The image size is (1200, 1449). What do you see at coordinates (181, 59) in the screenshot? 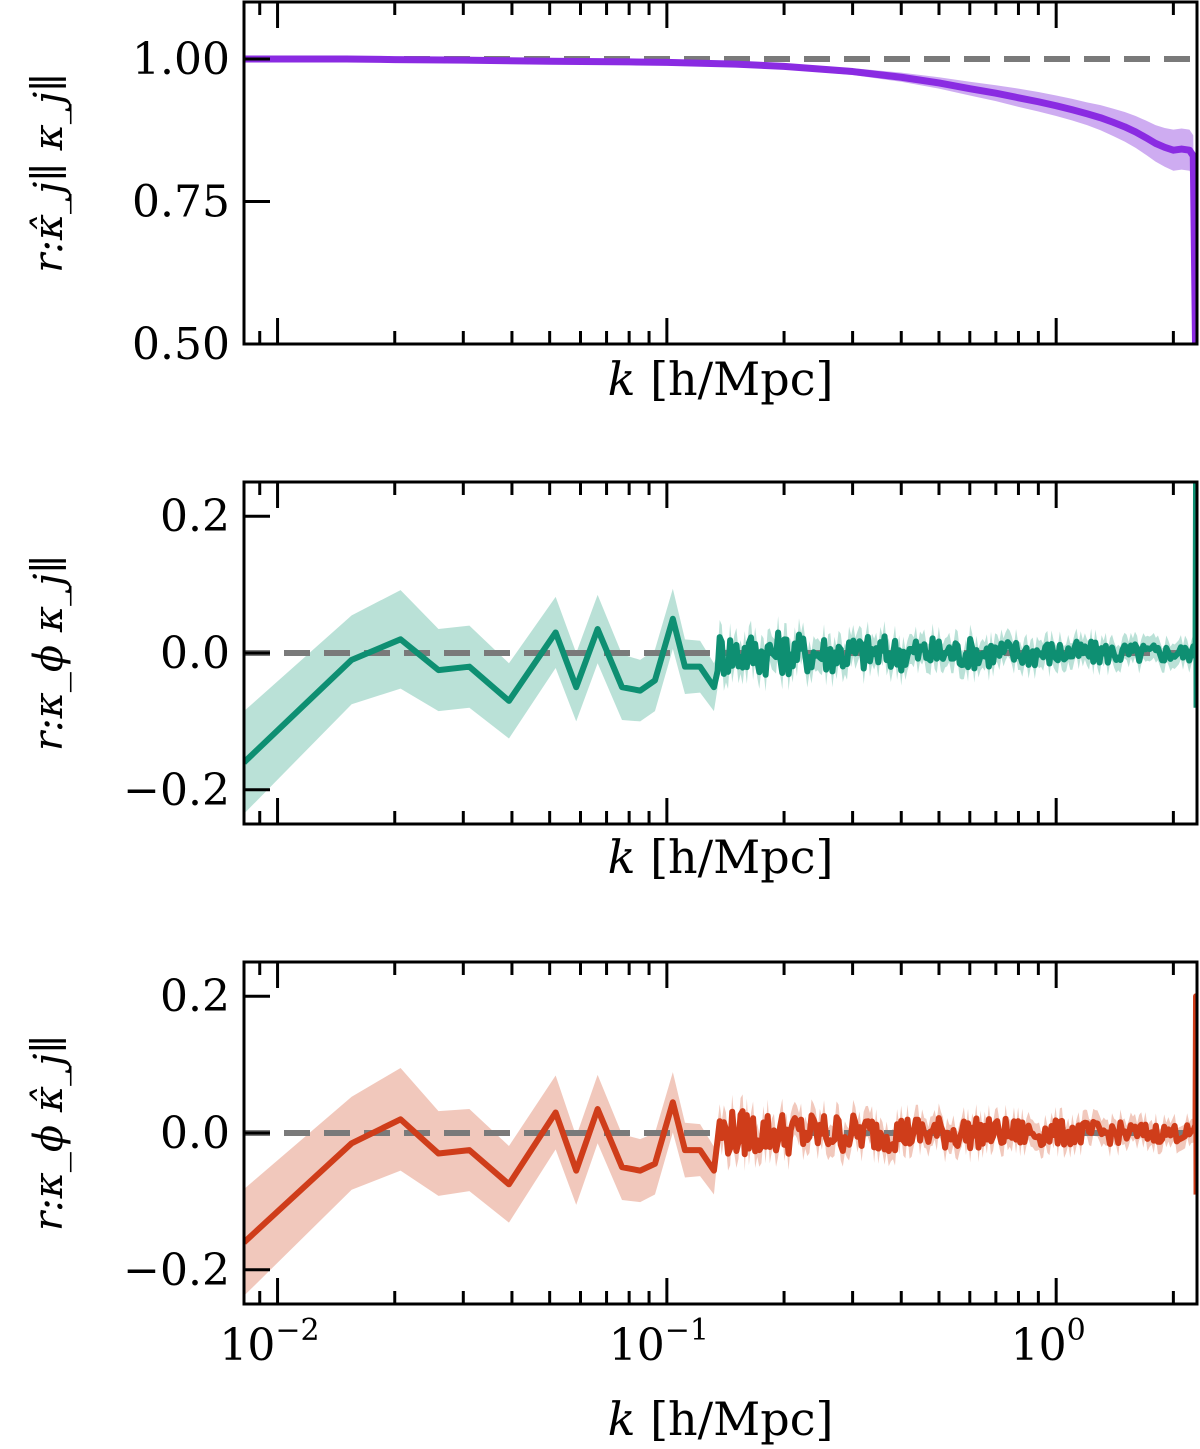
I see `y-tick-label: 1.00` at bounding box center [181, 59].